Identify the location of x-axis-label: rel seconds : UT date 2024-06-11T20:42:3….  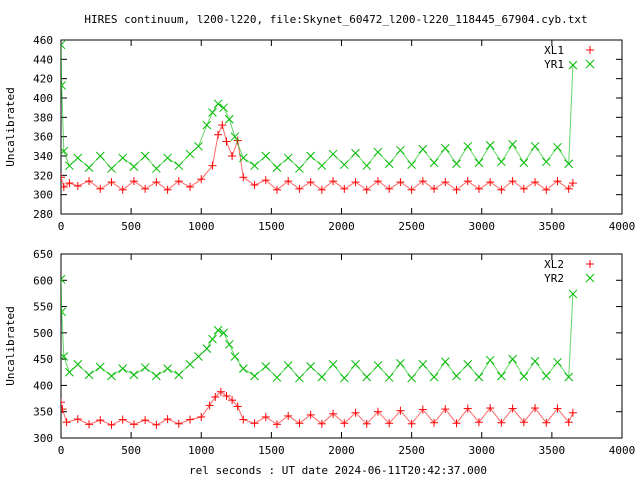
(338, 470).